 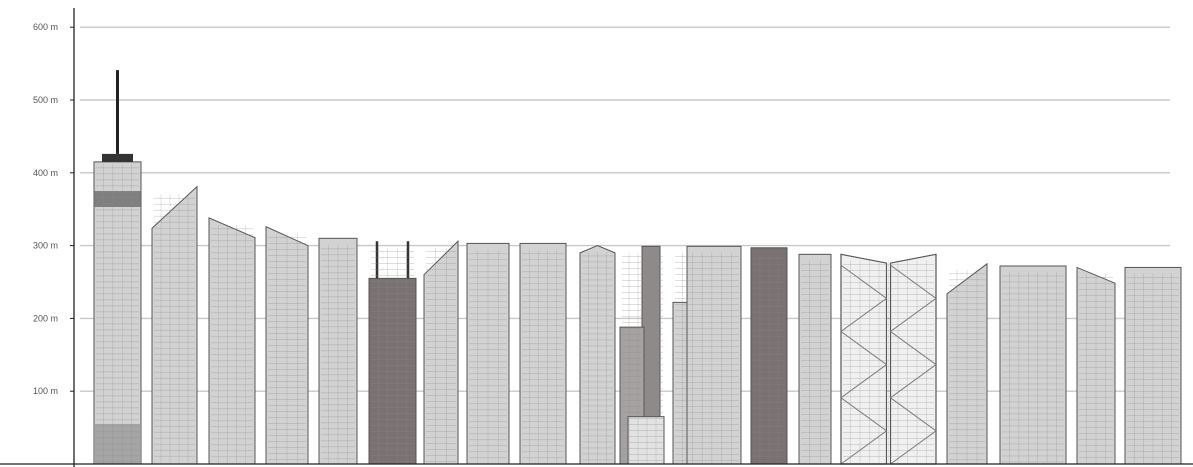 What do you see at coordinates (45, 209) in the screenshot?
I see `y-tick-labels: 100 m 200 m 300 m 400 m 500 m 600 m` at bounding box center [45, 209].